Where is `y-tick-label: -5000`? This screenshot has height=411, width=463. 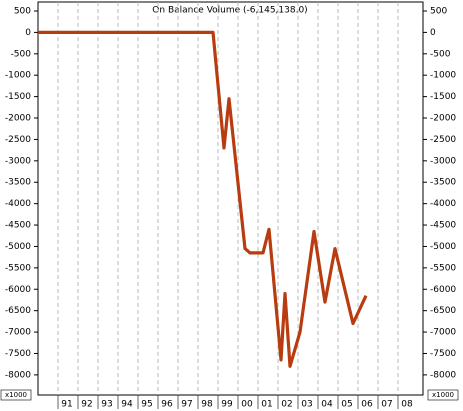 y-tick-label: -5000 is located at coordinates (18, 247).